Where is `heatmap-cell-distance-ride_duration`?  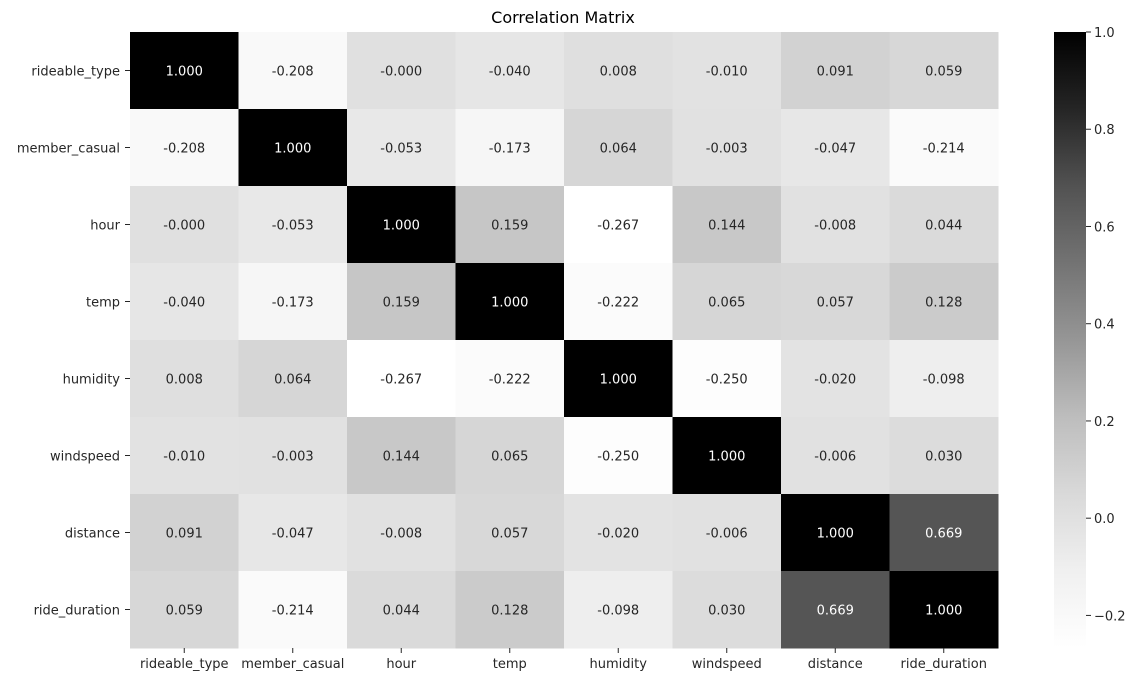
heatmap-cell-distance-ride_duration is located at coordinates (944, 533).